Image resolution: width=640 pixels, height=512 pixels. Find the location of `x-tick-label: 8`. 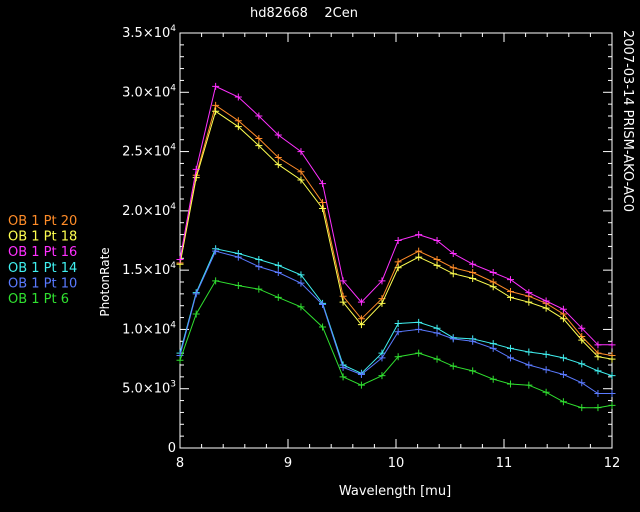

x-tick-label: 8 is located at coordinates (180, 463).